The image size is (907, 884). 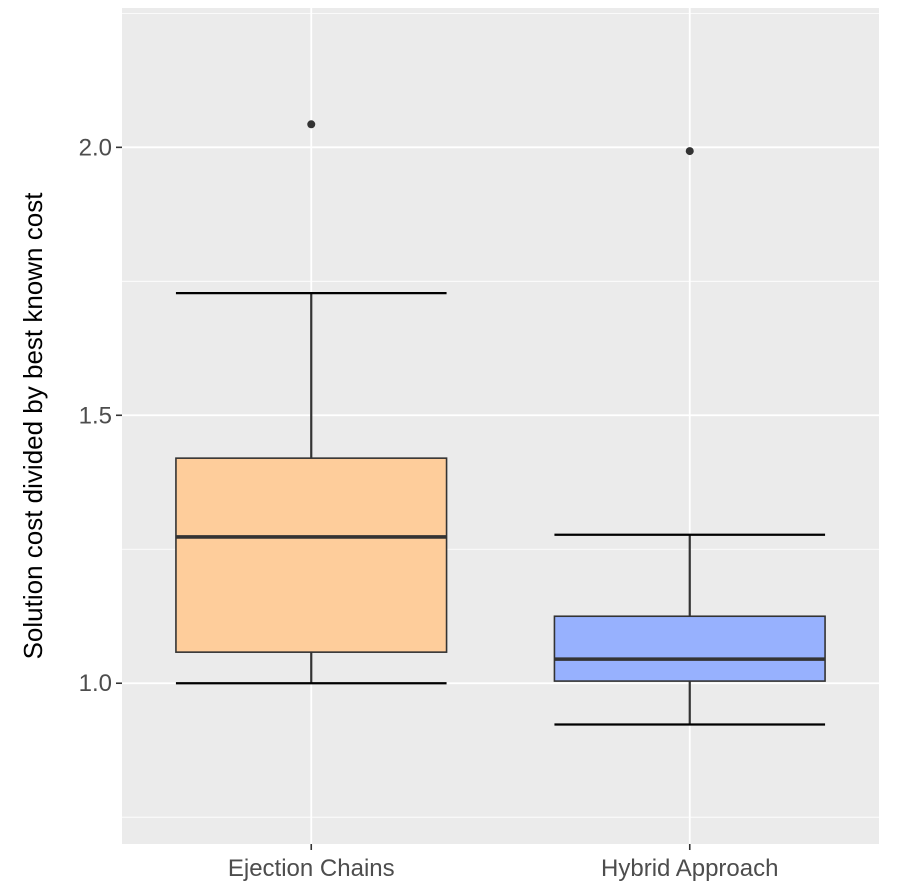 I want to click on y-axis-title: Solution cost divided by best known cost, so click(x=33, y=426).